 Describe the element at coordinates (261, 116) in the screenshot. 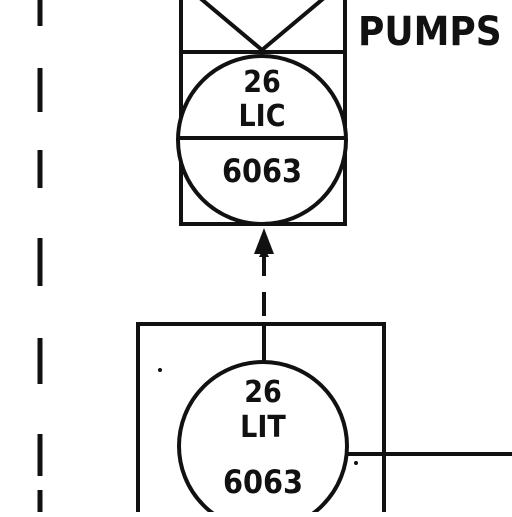

I see `lic-function-label: LIC` at that location.